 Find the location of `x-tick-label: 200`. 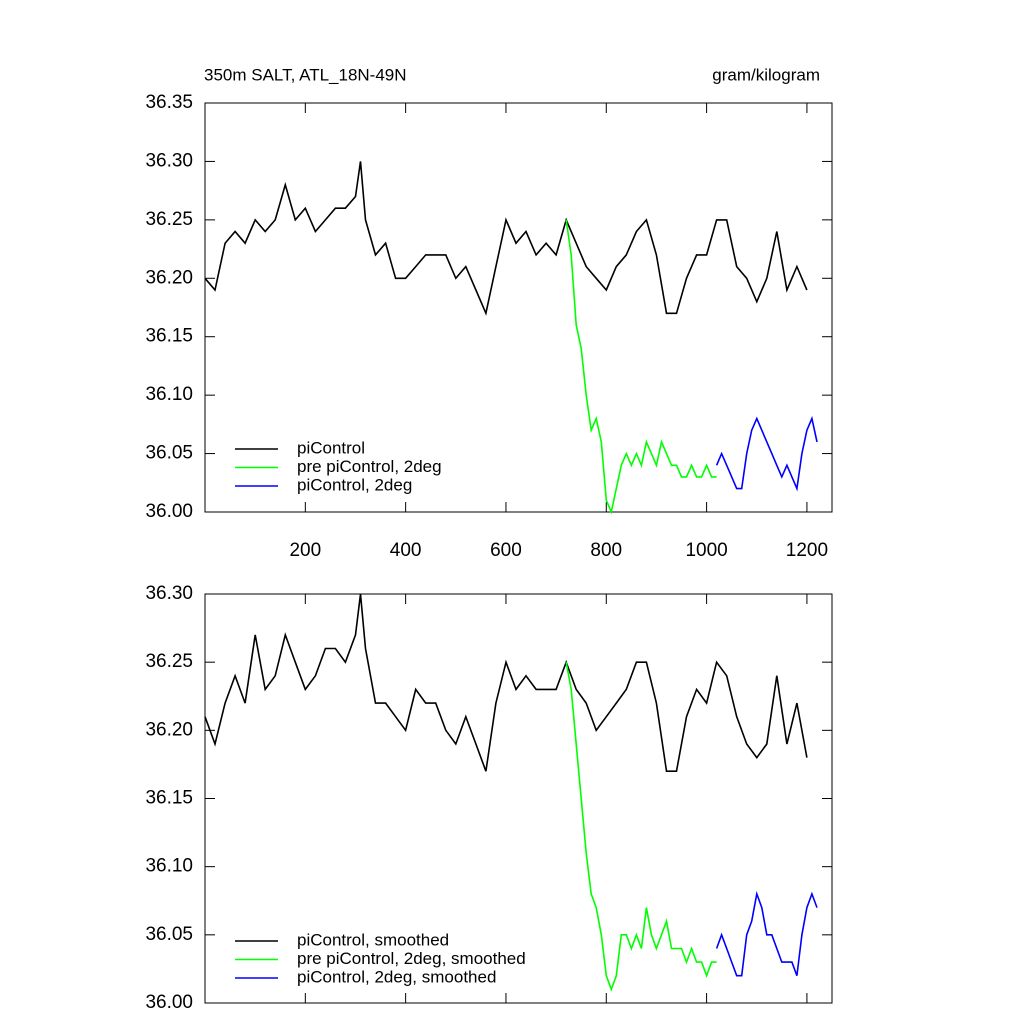

x-tick-label: 200 is located at coordinates (305, 550).